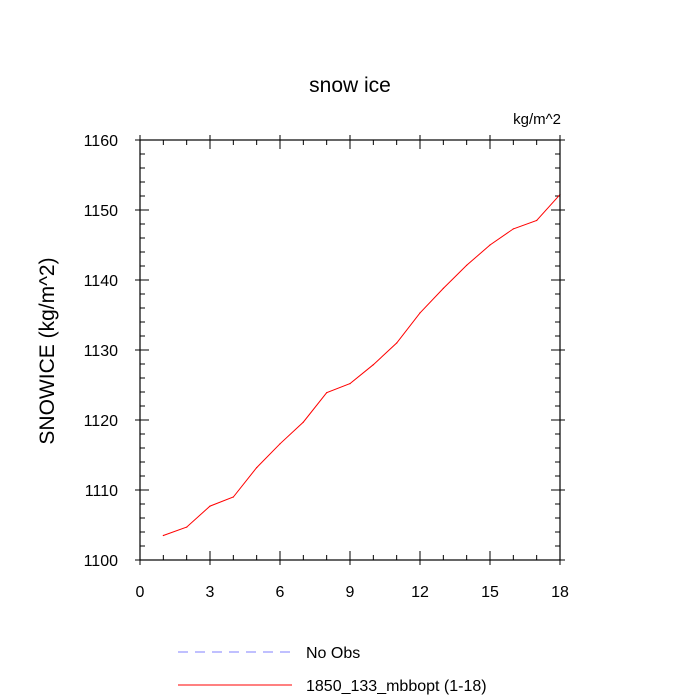 The image size is (700, 700). What do you see at coordinates (332, 670) in the screenshot?
I see `legend: No Obs 1850_133_mbbopt (1-18)` at bounding box center [332, 670].